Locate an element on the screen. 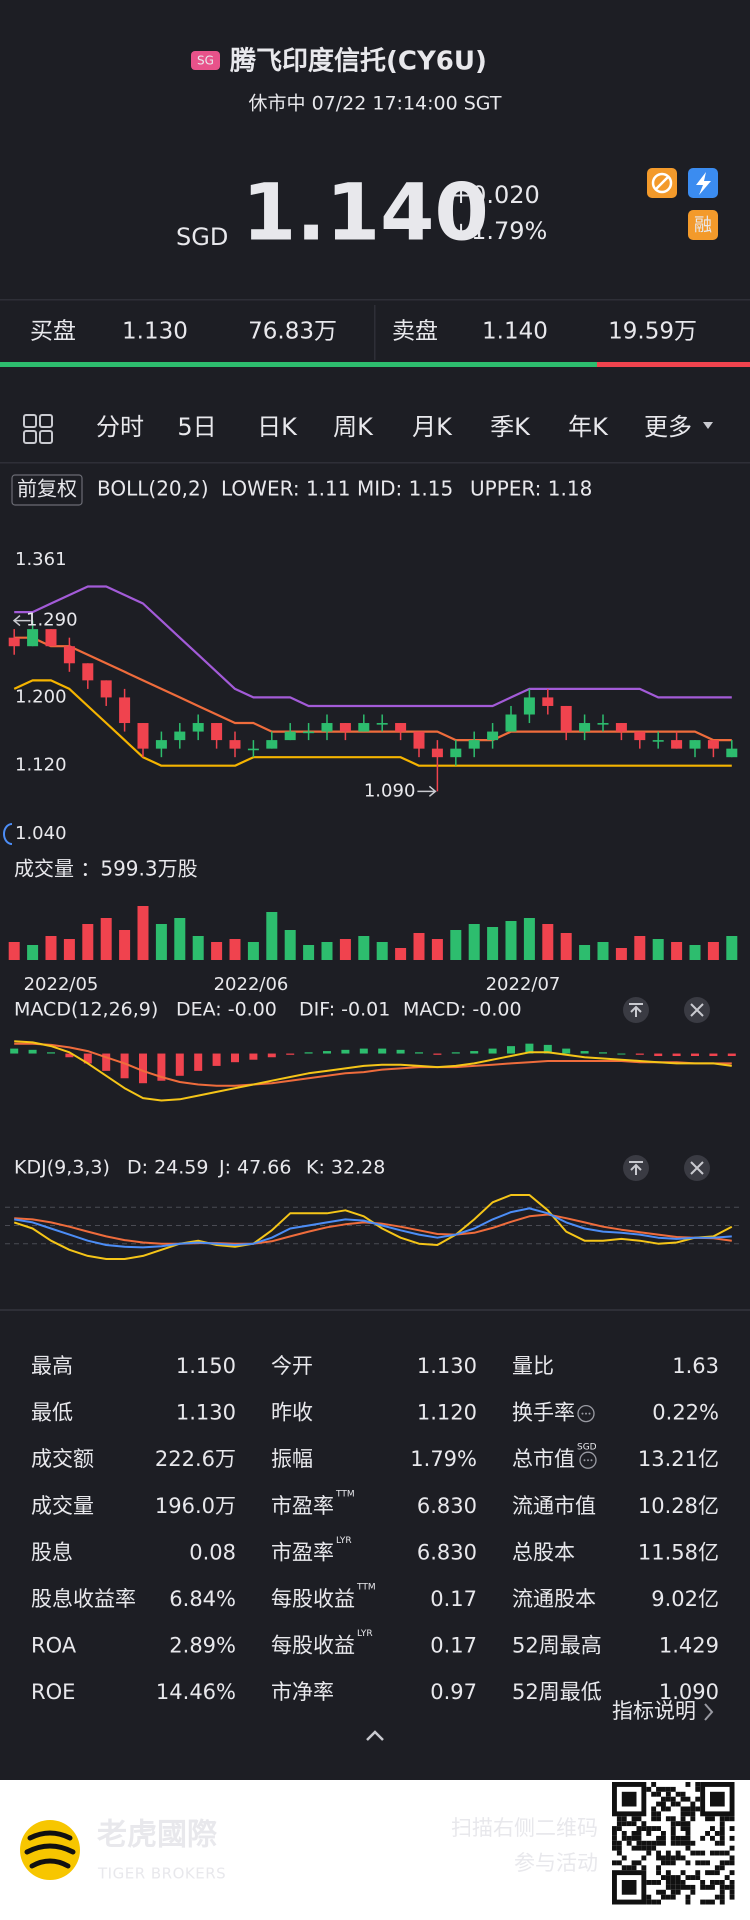 This screenshot has height=1920, width=750. icon-margin is located at coordinates (703, 225).